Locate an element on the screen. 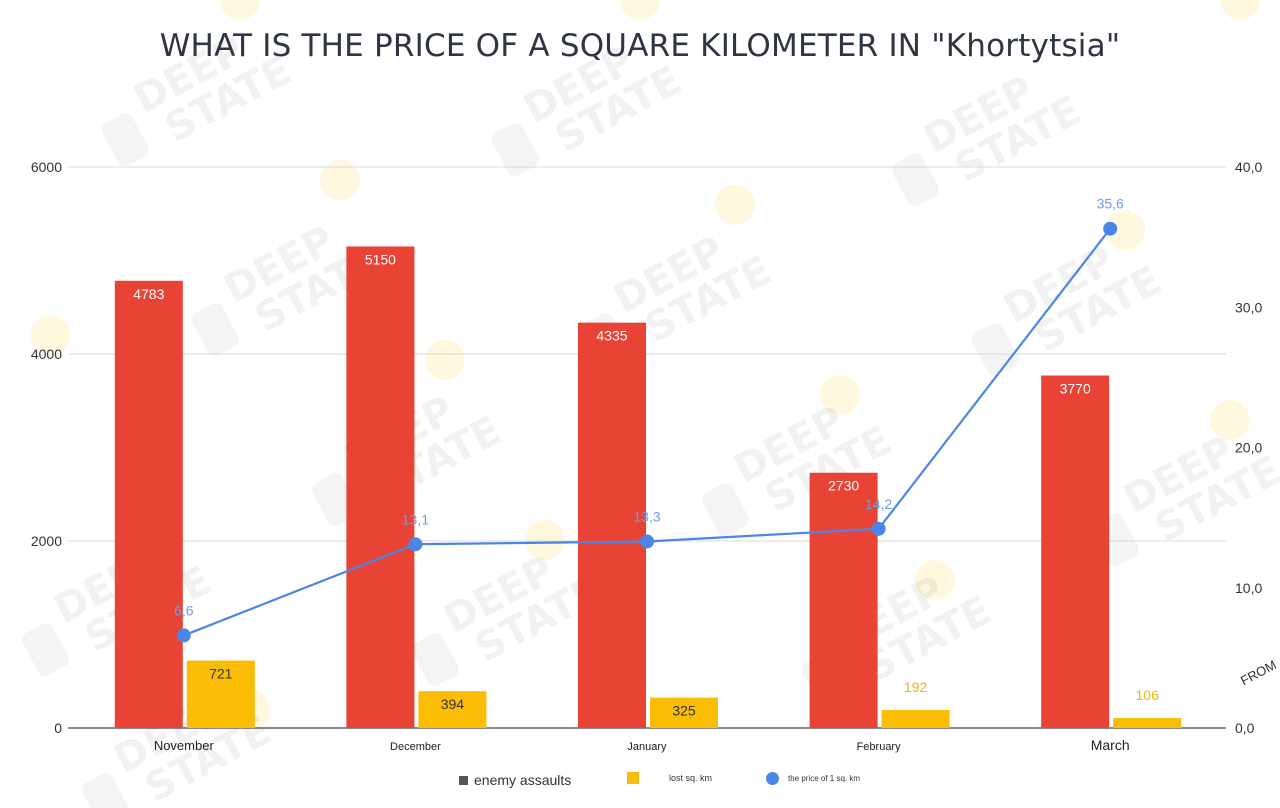 This screenshot has height=808, width=1280. bar-label-assaults: 4783 is located at coordinates (148, 294).